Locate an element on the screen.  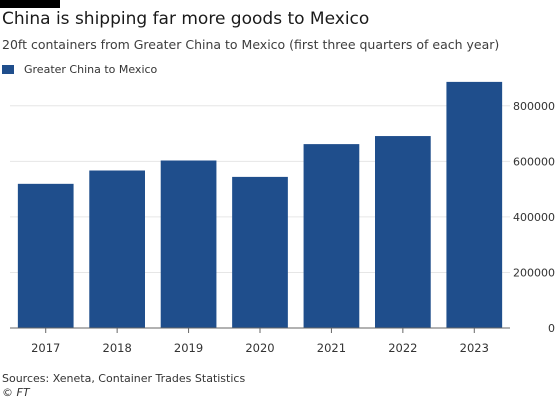
x-tick-label: 2017 is located at coordinates (45, 348).